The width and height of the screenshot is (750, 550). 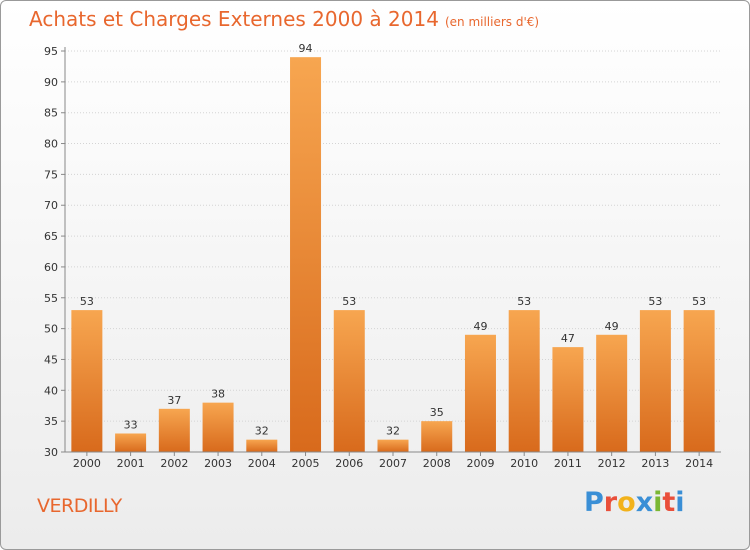 I want to click on x-tick-label: 2004, so click(x=262, y=463).